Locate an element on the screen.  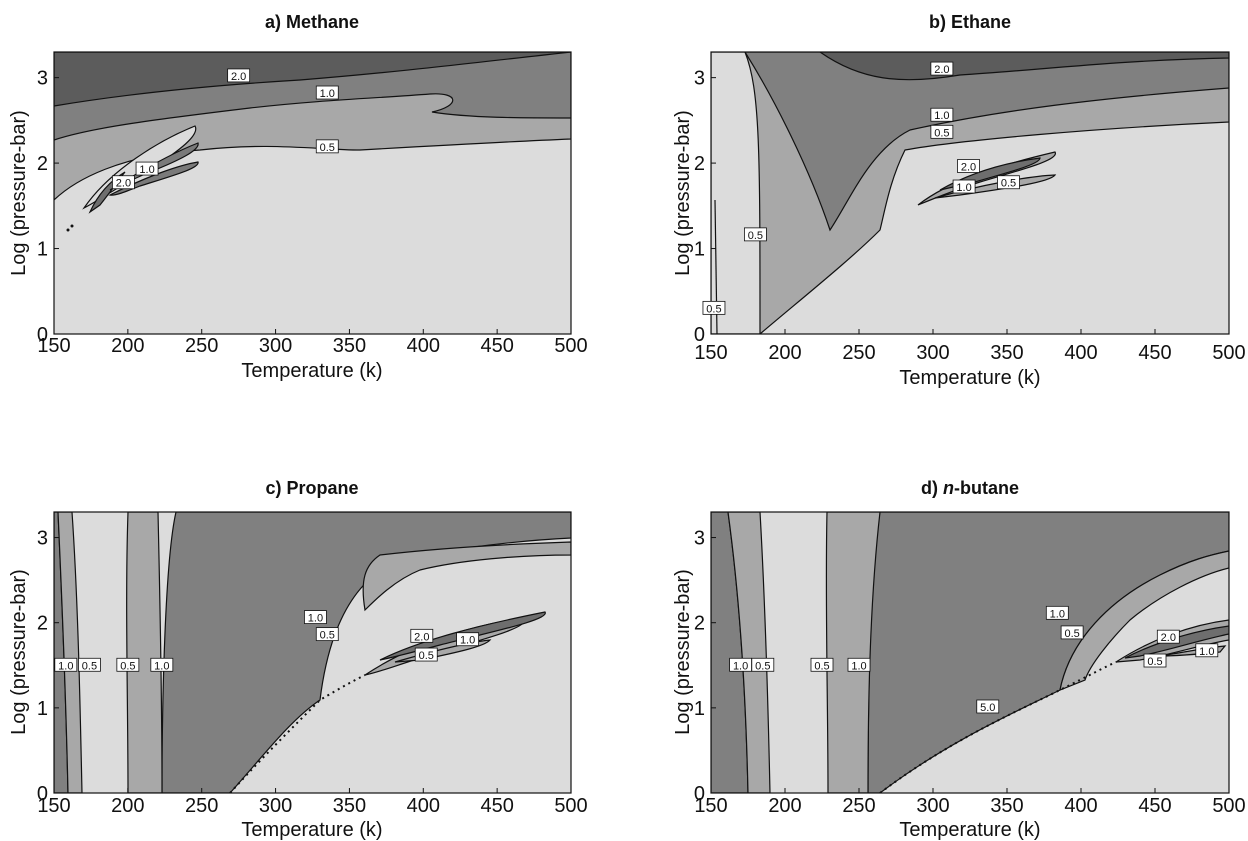
panel-d-frame is located at coordinates (970, 652).